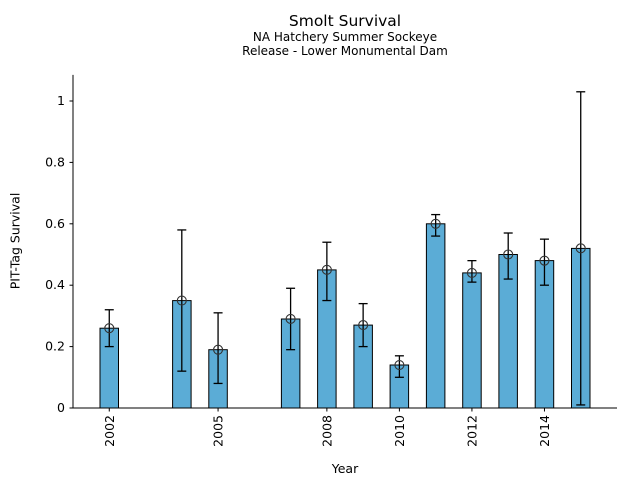  What do you see at coordinates (399, 431) in the screenshot?
I see `x-tick-label-2010: 2010` at bounding box center [399, 431].